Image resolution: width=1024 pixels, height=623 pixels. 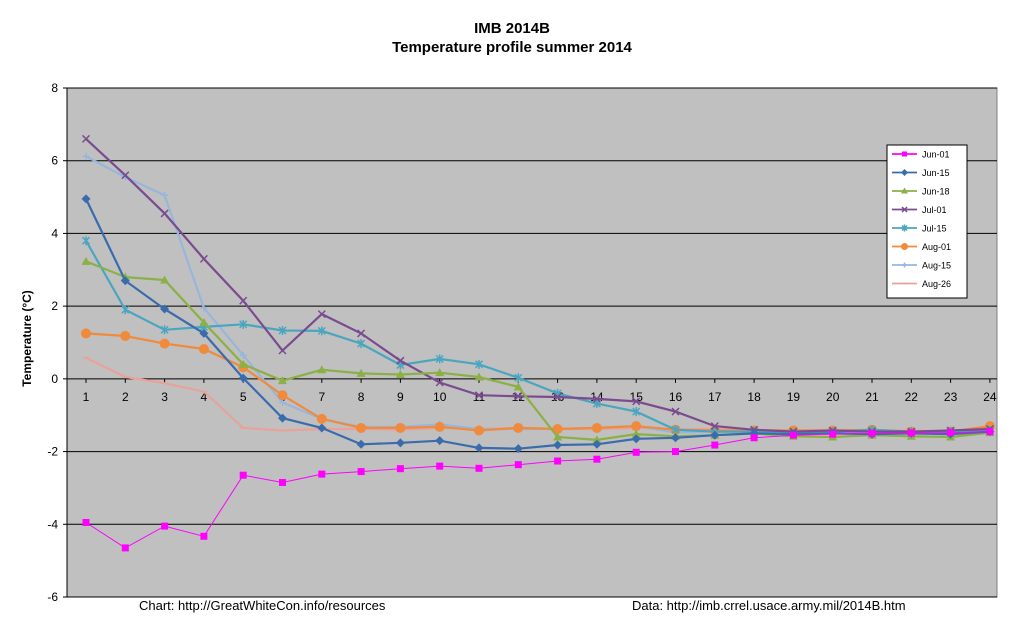 I want to click on y-tick-label: 0, so click(x=54, y=379).